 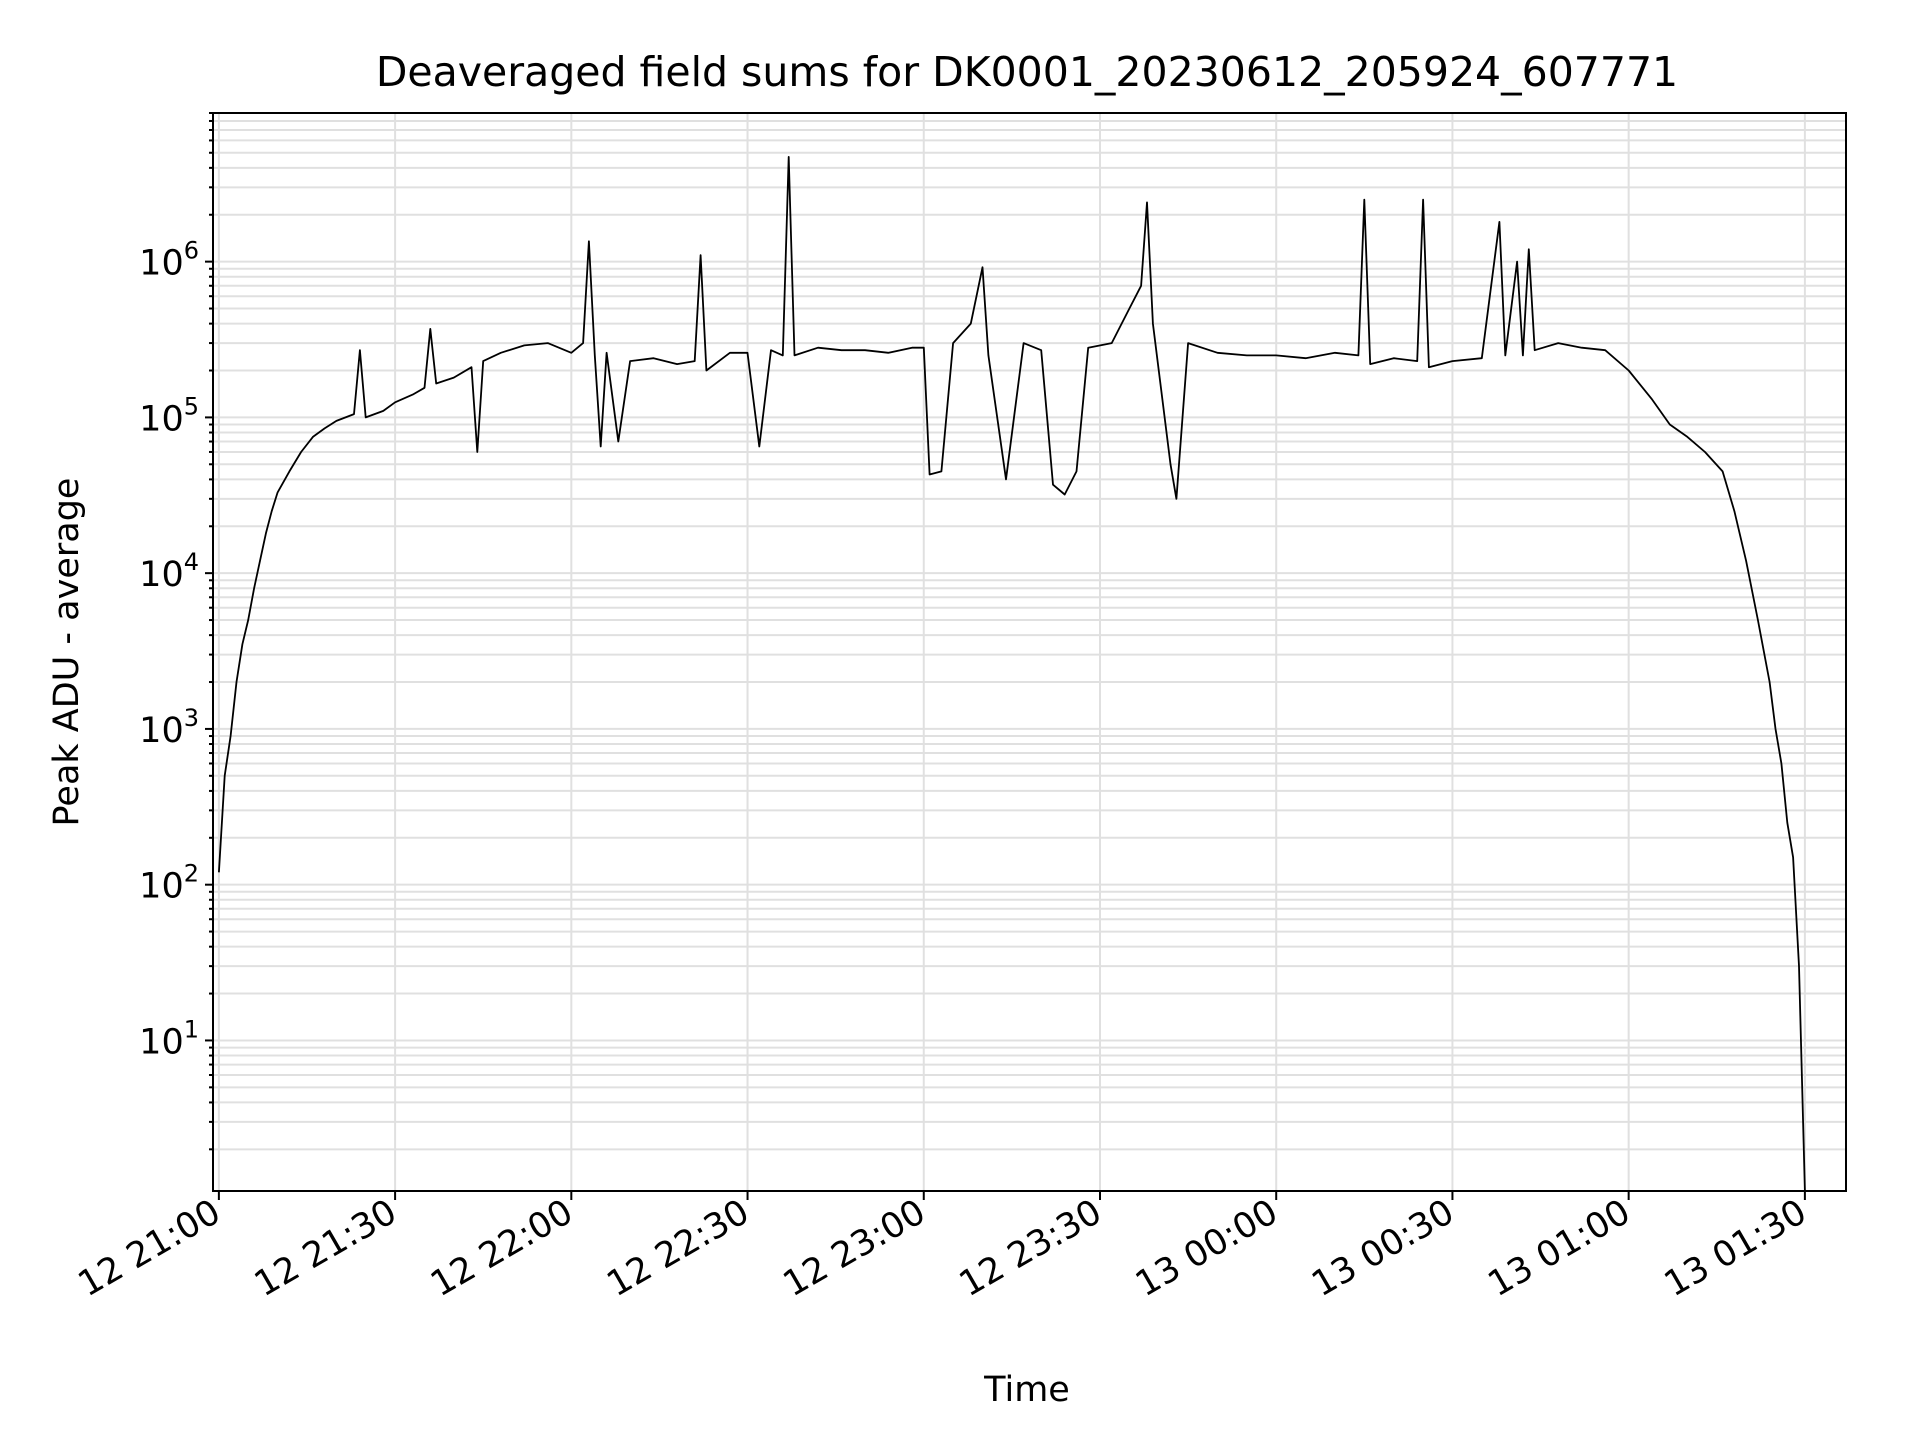 I want to click on y-tick-label: 10⁴, so click(x=169, y=571).